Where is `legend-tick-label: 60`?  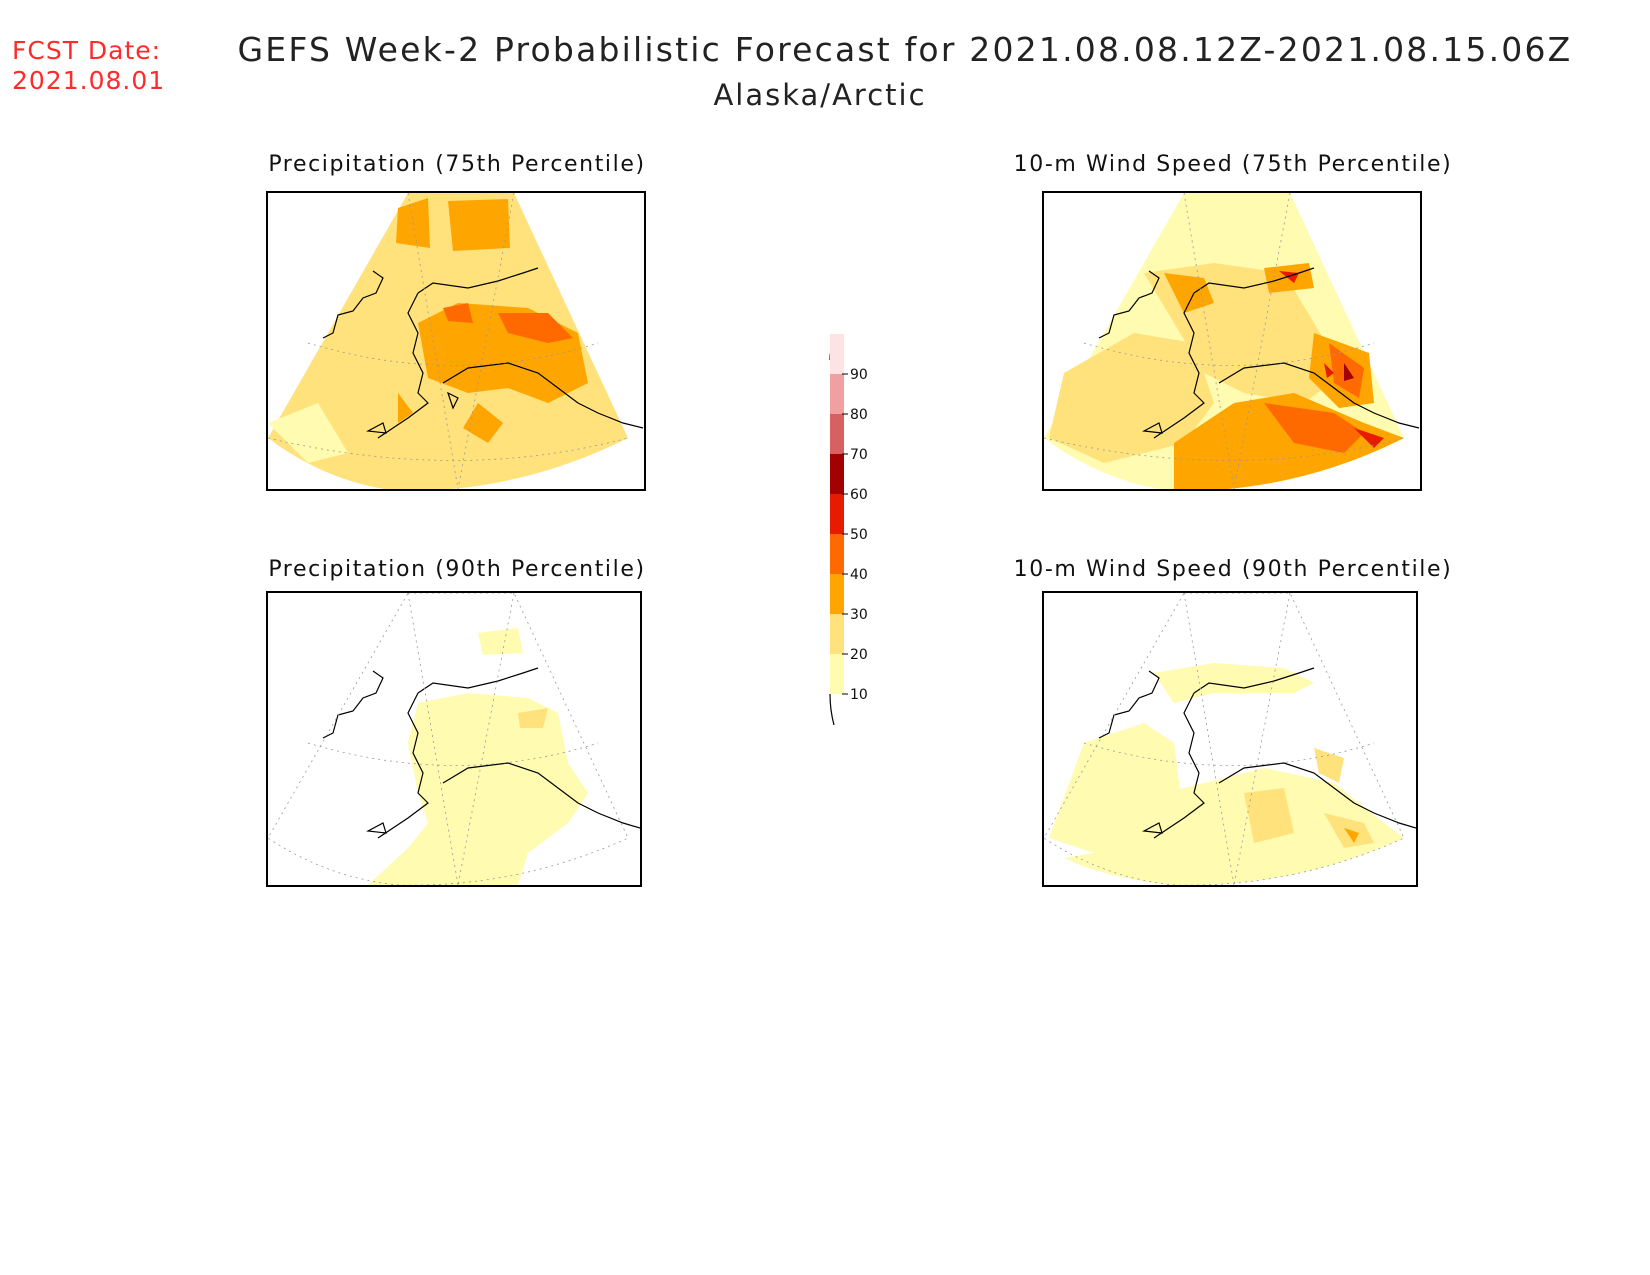
legend-tick-label: 60 is located at coordinates (859, 495).